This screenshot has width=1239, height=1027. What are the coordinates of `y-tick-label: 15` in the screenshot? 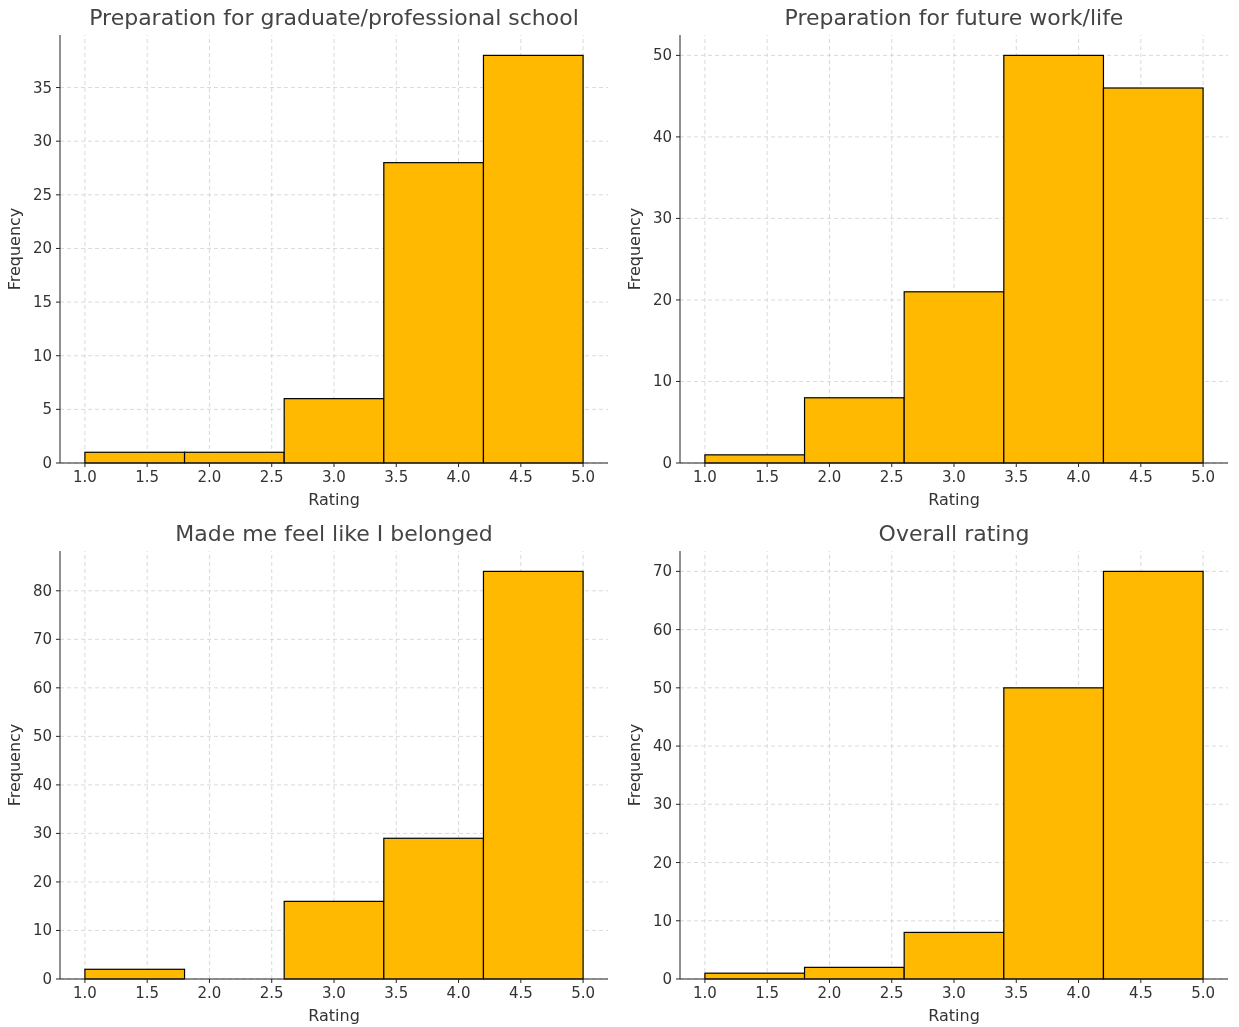 It's located at (42, 302).